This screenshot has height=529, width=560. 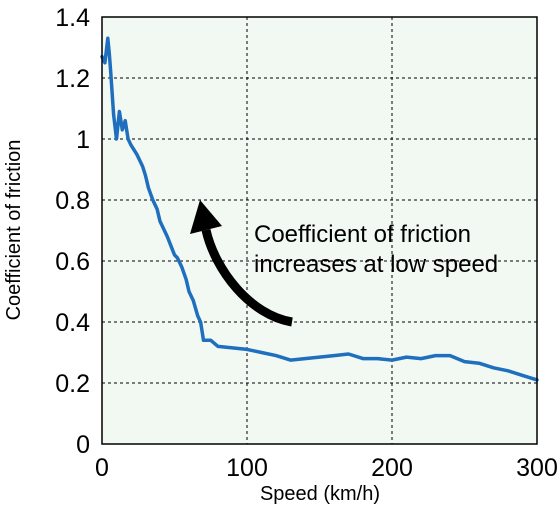 What do you see at coordinates (376, 264) in the screenshot?
I see `annotation-line-2: increases at low speed` at bounding box center [376, 264].